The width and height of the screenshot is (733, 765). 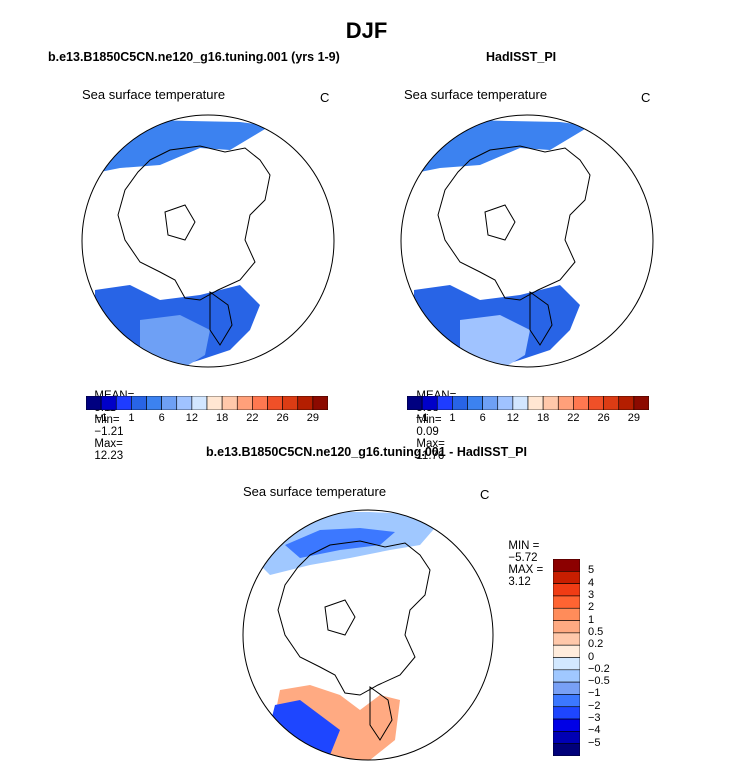 What do you see at coordinates (282, 418) in the screenshot?
I see `model-colorbar-tick-label: 26` at bounding box center [282, 418].